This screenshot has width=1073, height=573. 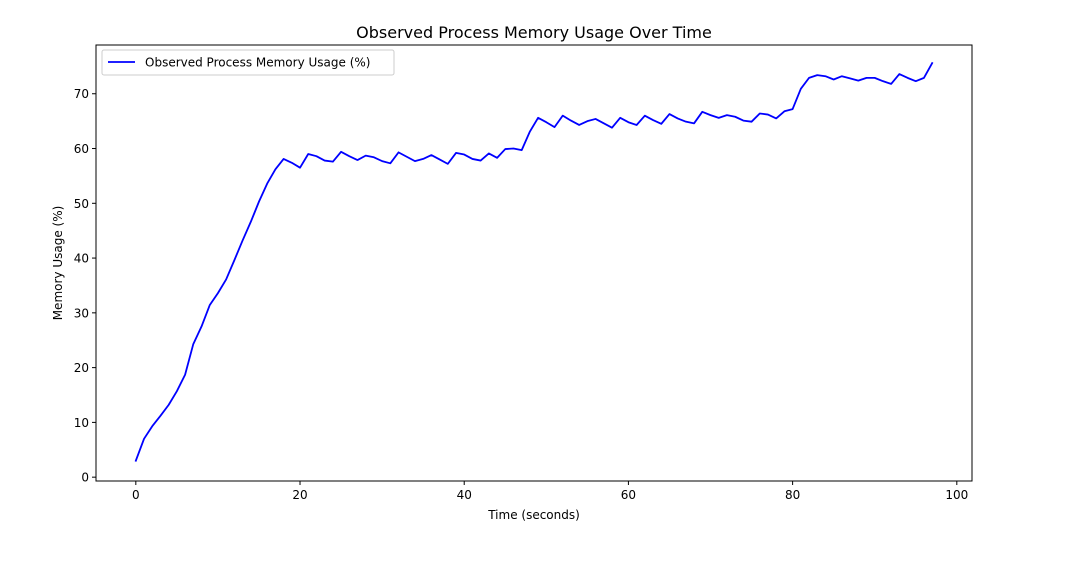 I want to click on x-tick-label: 80, so click(x=792, y=495).